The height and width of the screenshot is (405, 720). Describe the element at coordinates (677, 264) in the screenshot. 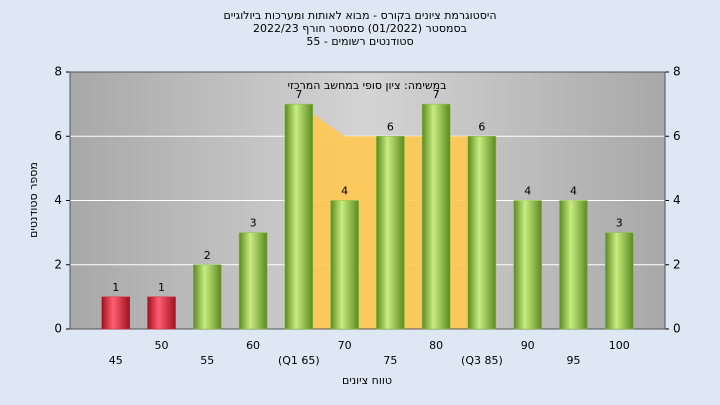

I see `y2-tick-label: 2` at that location.